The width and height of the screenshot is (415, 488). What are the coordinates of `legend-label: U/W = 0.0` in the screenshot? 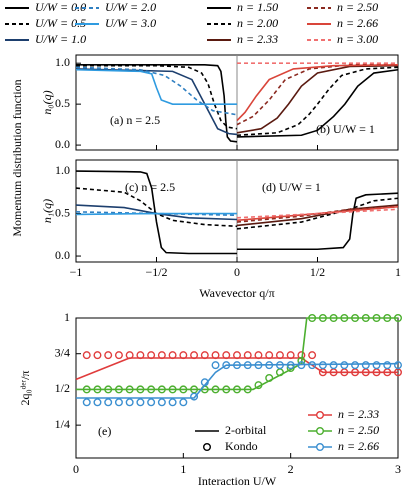 It's located at (60, 7).